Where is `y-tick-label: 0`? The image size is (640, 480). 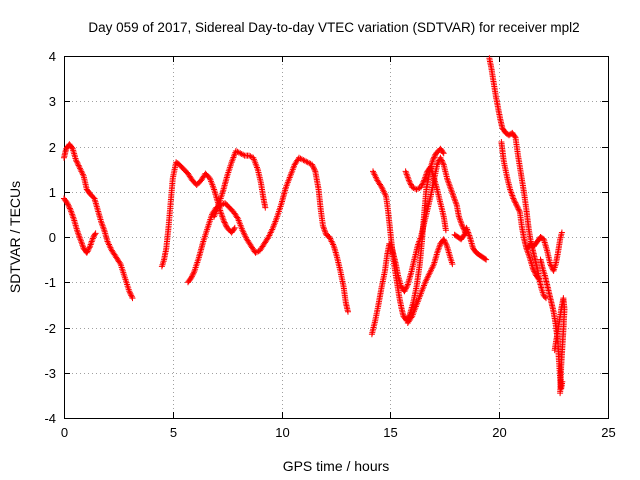
y-tick-label: 0 is located at coordinates (52, 237).